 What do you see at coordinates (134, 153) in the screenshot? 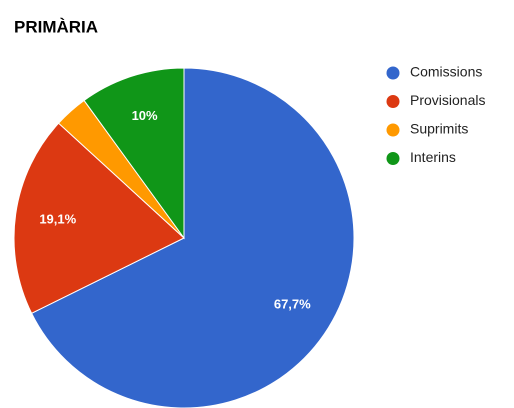
I see `pie-slice` at bounding box center [134, 153].